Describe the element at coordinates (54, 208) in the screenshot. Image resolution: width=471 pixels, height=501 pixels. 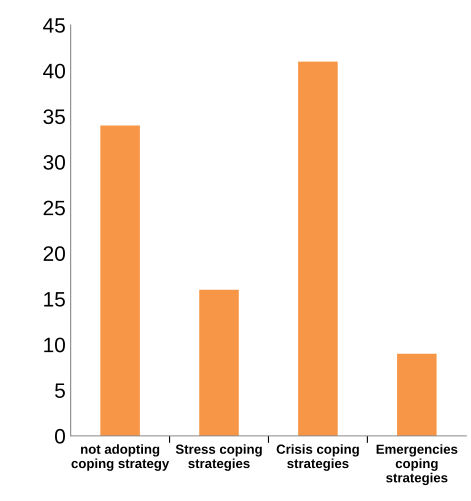
I see `y-tick-label: 25` at that location.